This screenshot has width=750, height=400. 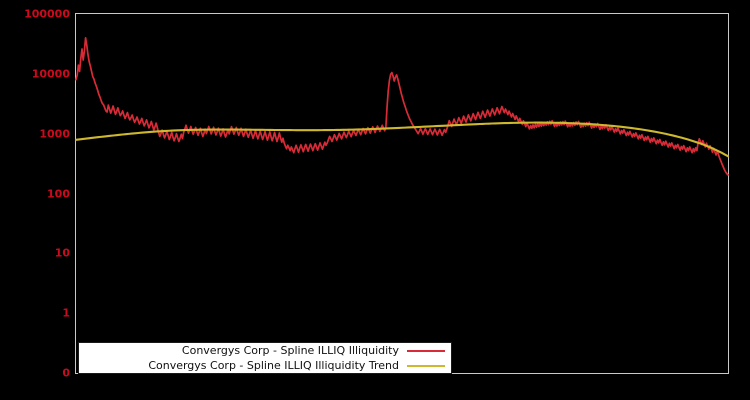 What do you see at coordinates (402, 139) in the screenshot?
I see `series-line-trend` at bounding box center [402, 139].